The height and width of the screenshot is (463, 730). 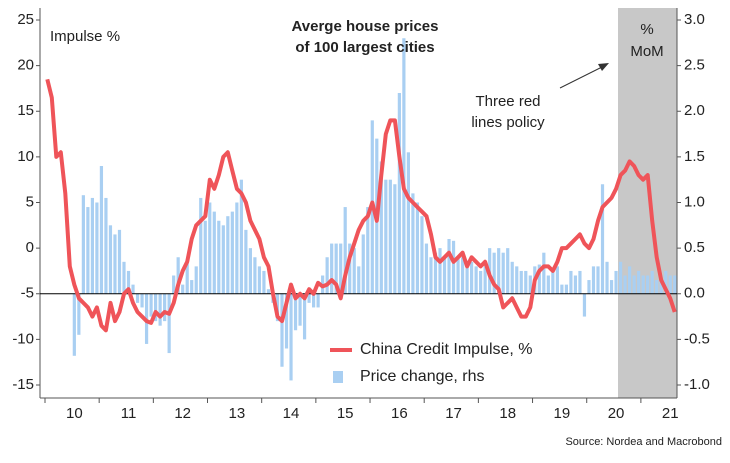 What do you see at coordinates (345, 413) in the screenshot?
I see `x-tick-label: 15` at bounding box center [345, 413].